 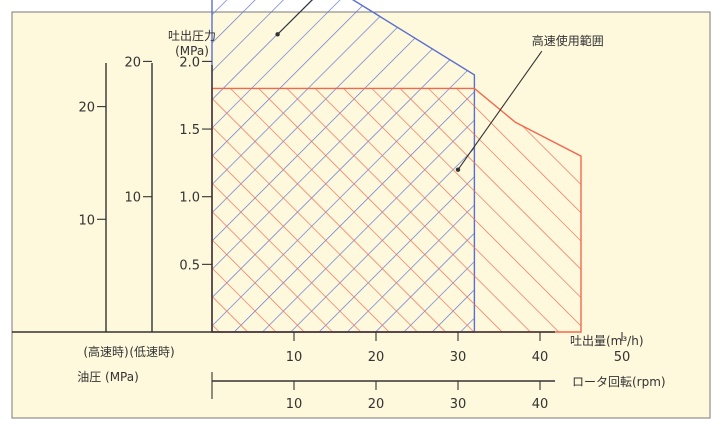 What do you see at coordinates (86, 108) in the screenshot?
I see `high-speed-oil-pressure-tick-label-20: 20` at bounding box center [86, 108].